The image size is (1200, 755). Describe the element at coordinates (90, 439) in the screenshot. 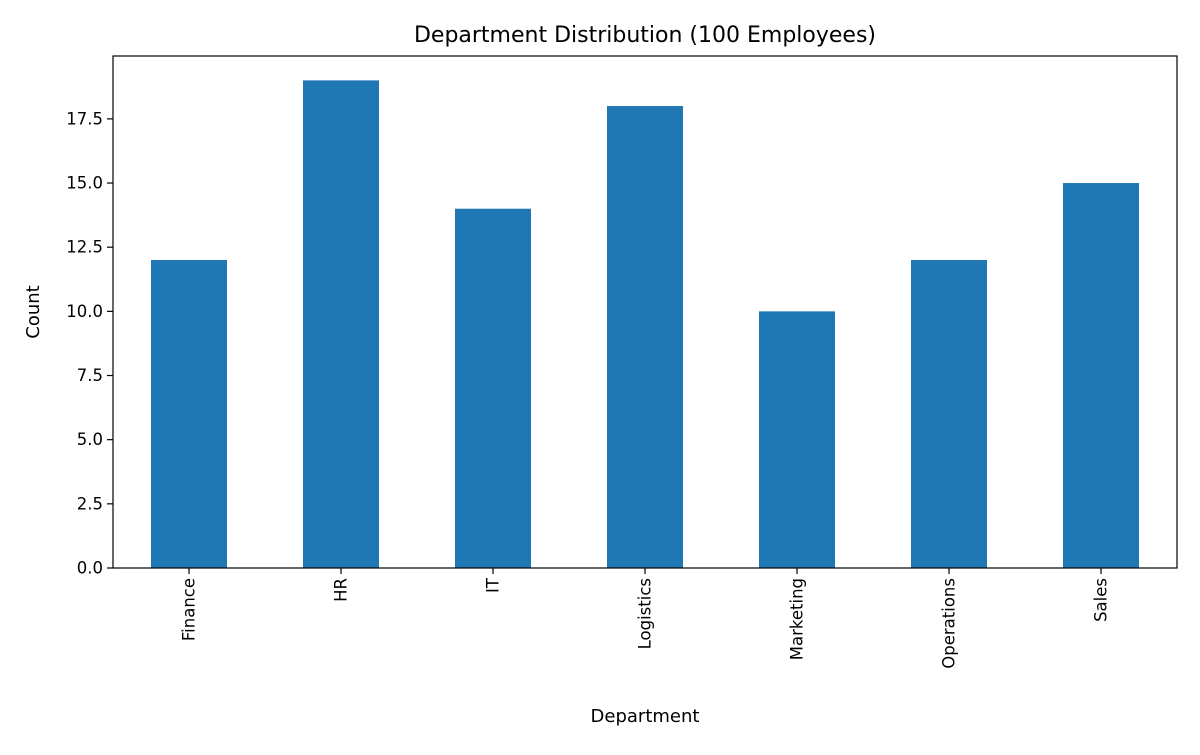

I see `y-tick-label: 5.0` at that location.